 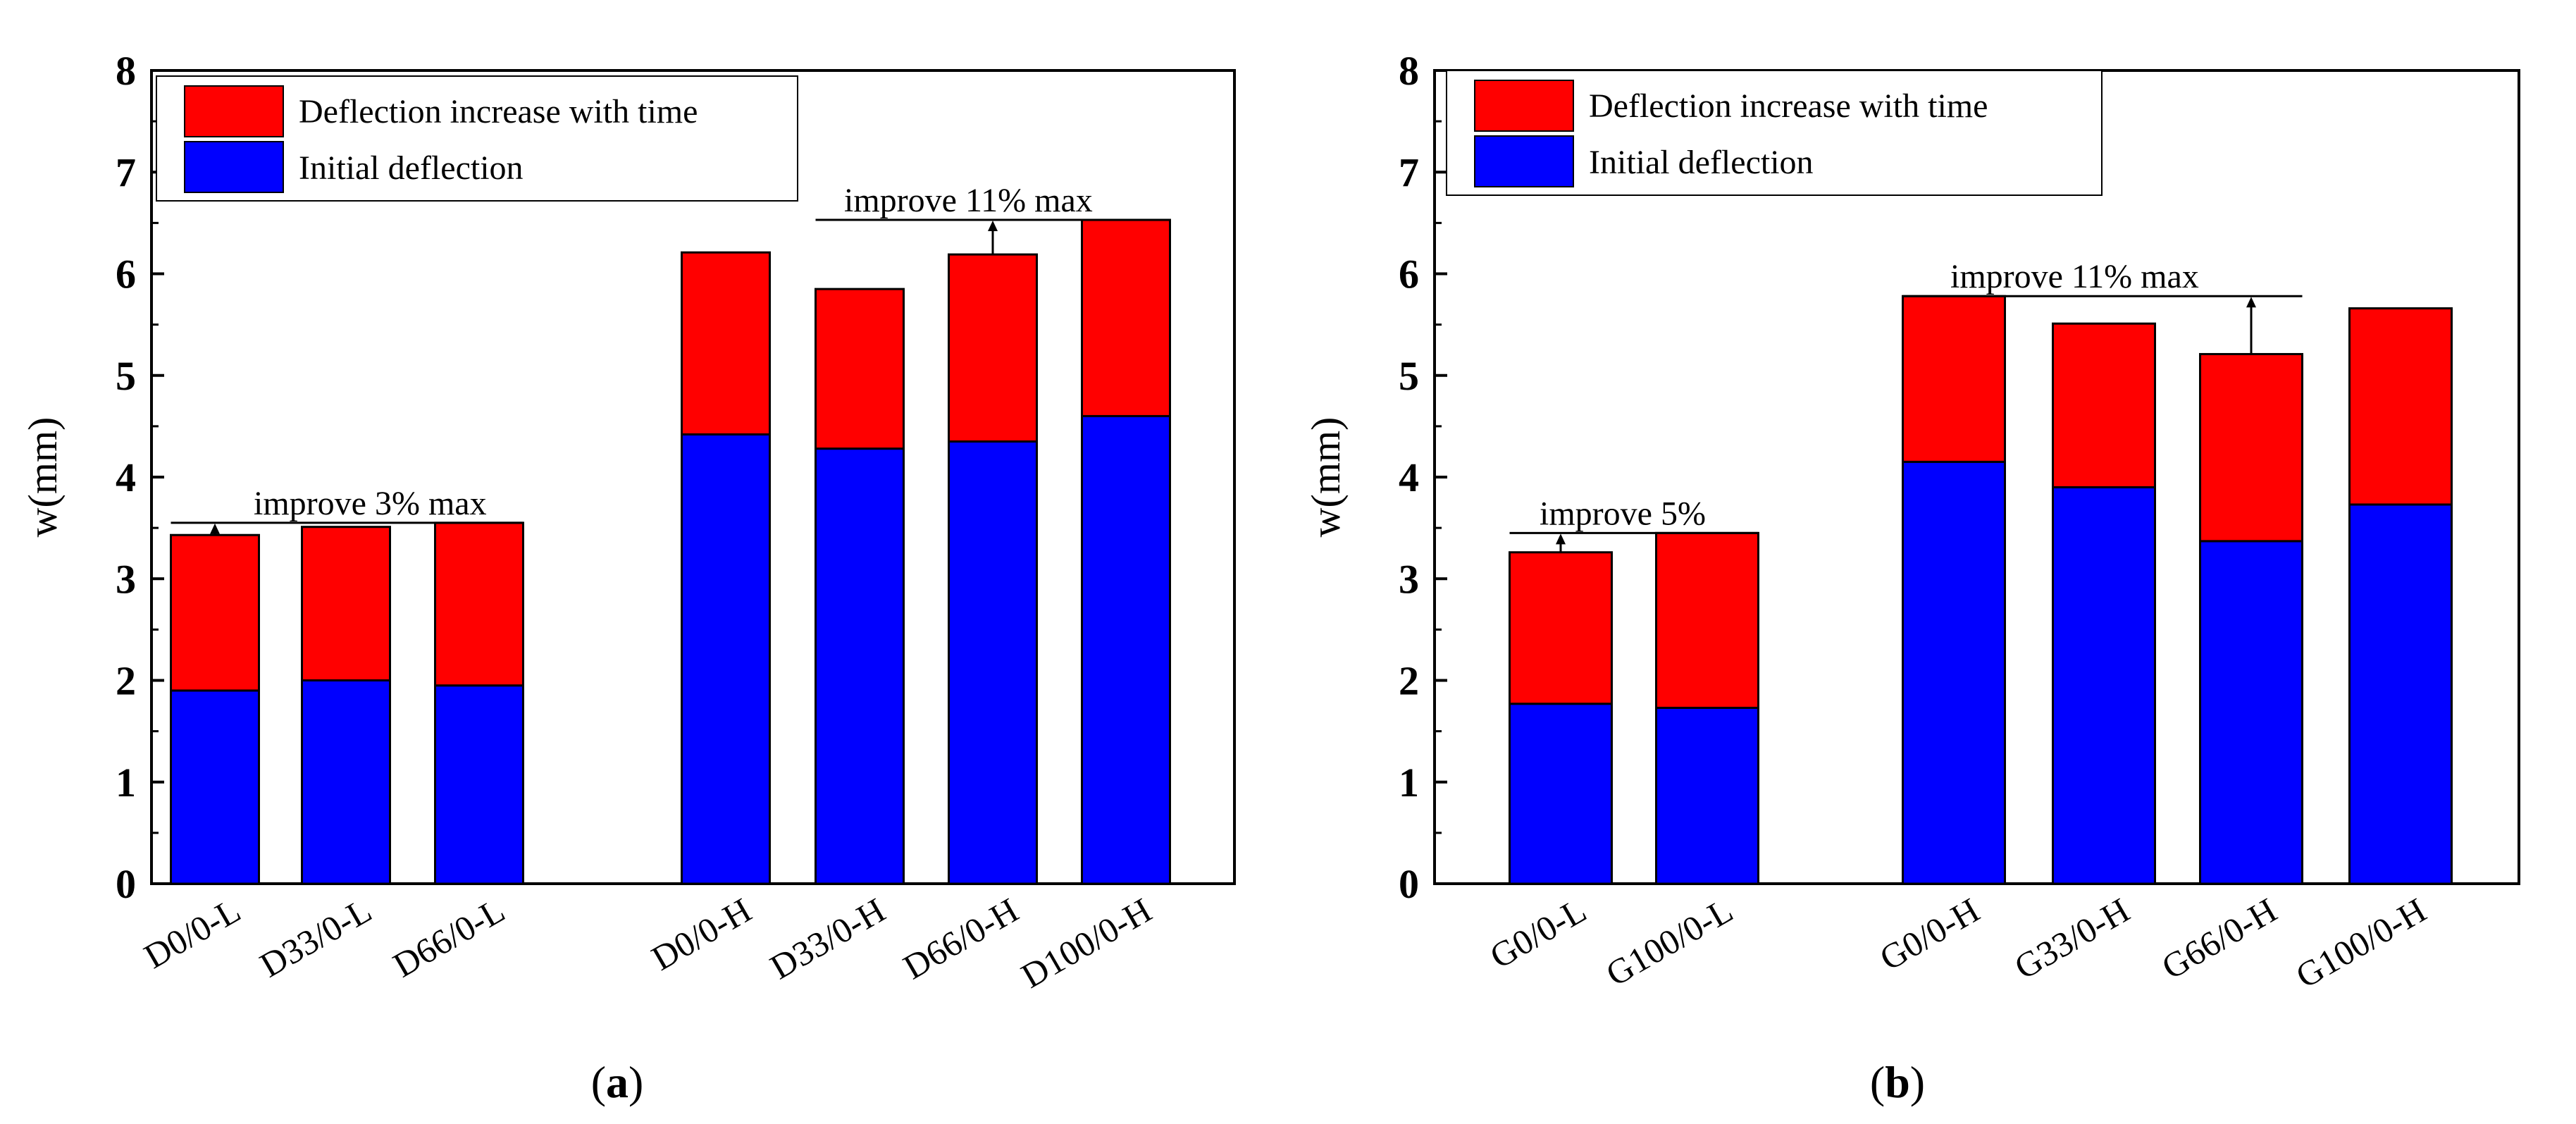 What do you see at coordinates (315, 938) in the screenshot?
I see `x-category-label: D33/0-L` at bounding box center [315, 938].